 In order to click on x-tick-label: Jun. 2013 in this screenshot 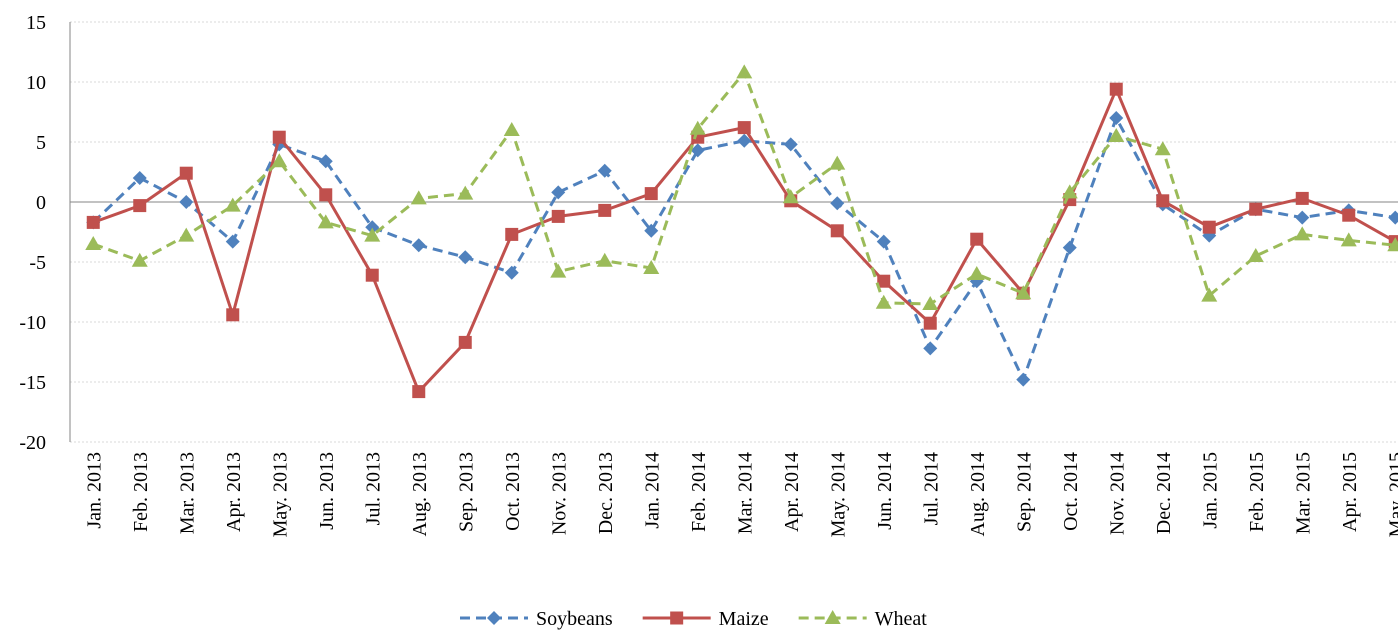, I will do `click(327, 491)`.